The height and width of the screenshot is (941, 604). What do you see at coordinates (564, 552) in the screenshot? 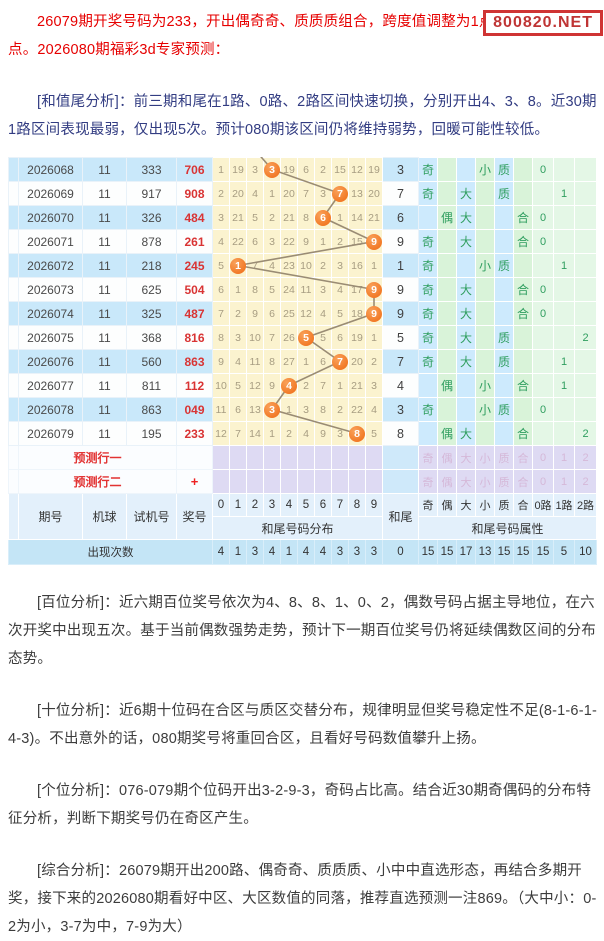
I see `attribute-count-cell: 5` at bounding box center [564, 552].